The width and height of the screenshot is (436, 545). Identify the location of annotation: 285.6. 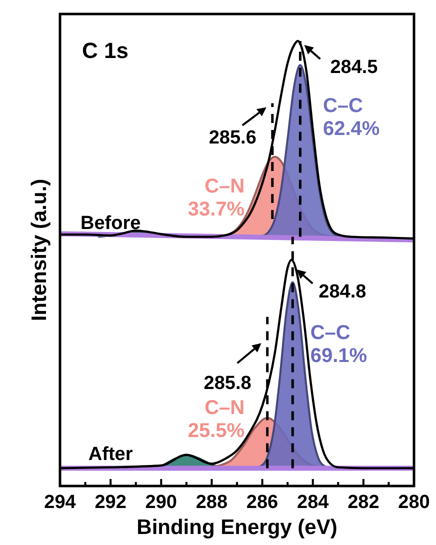
(232, 137).